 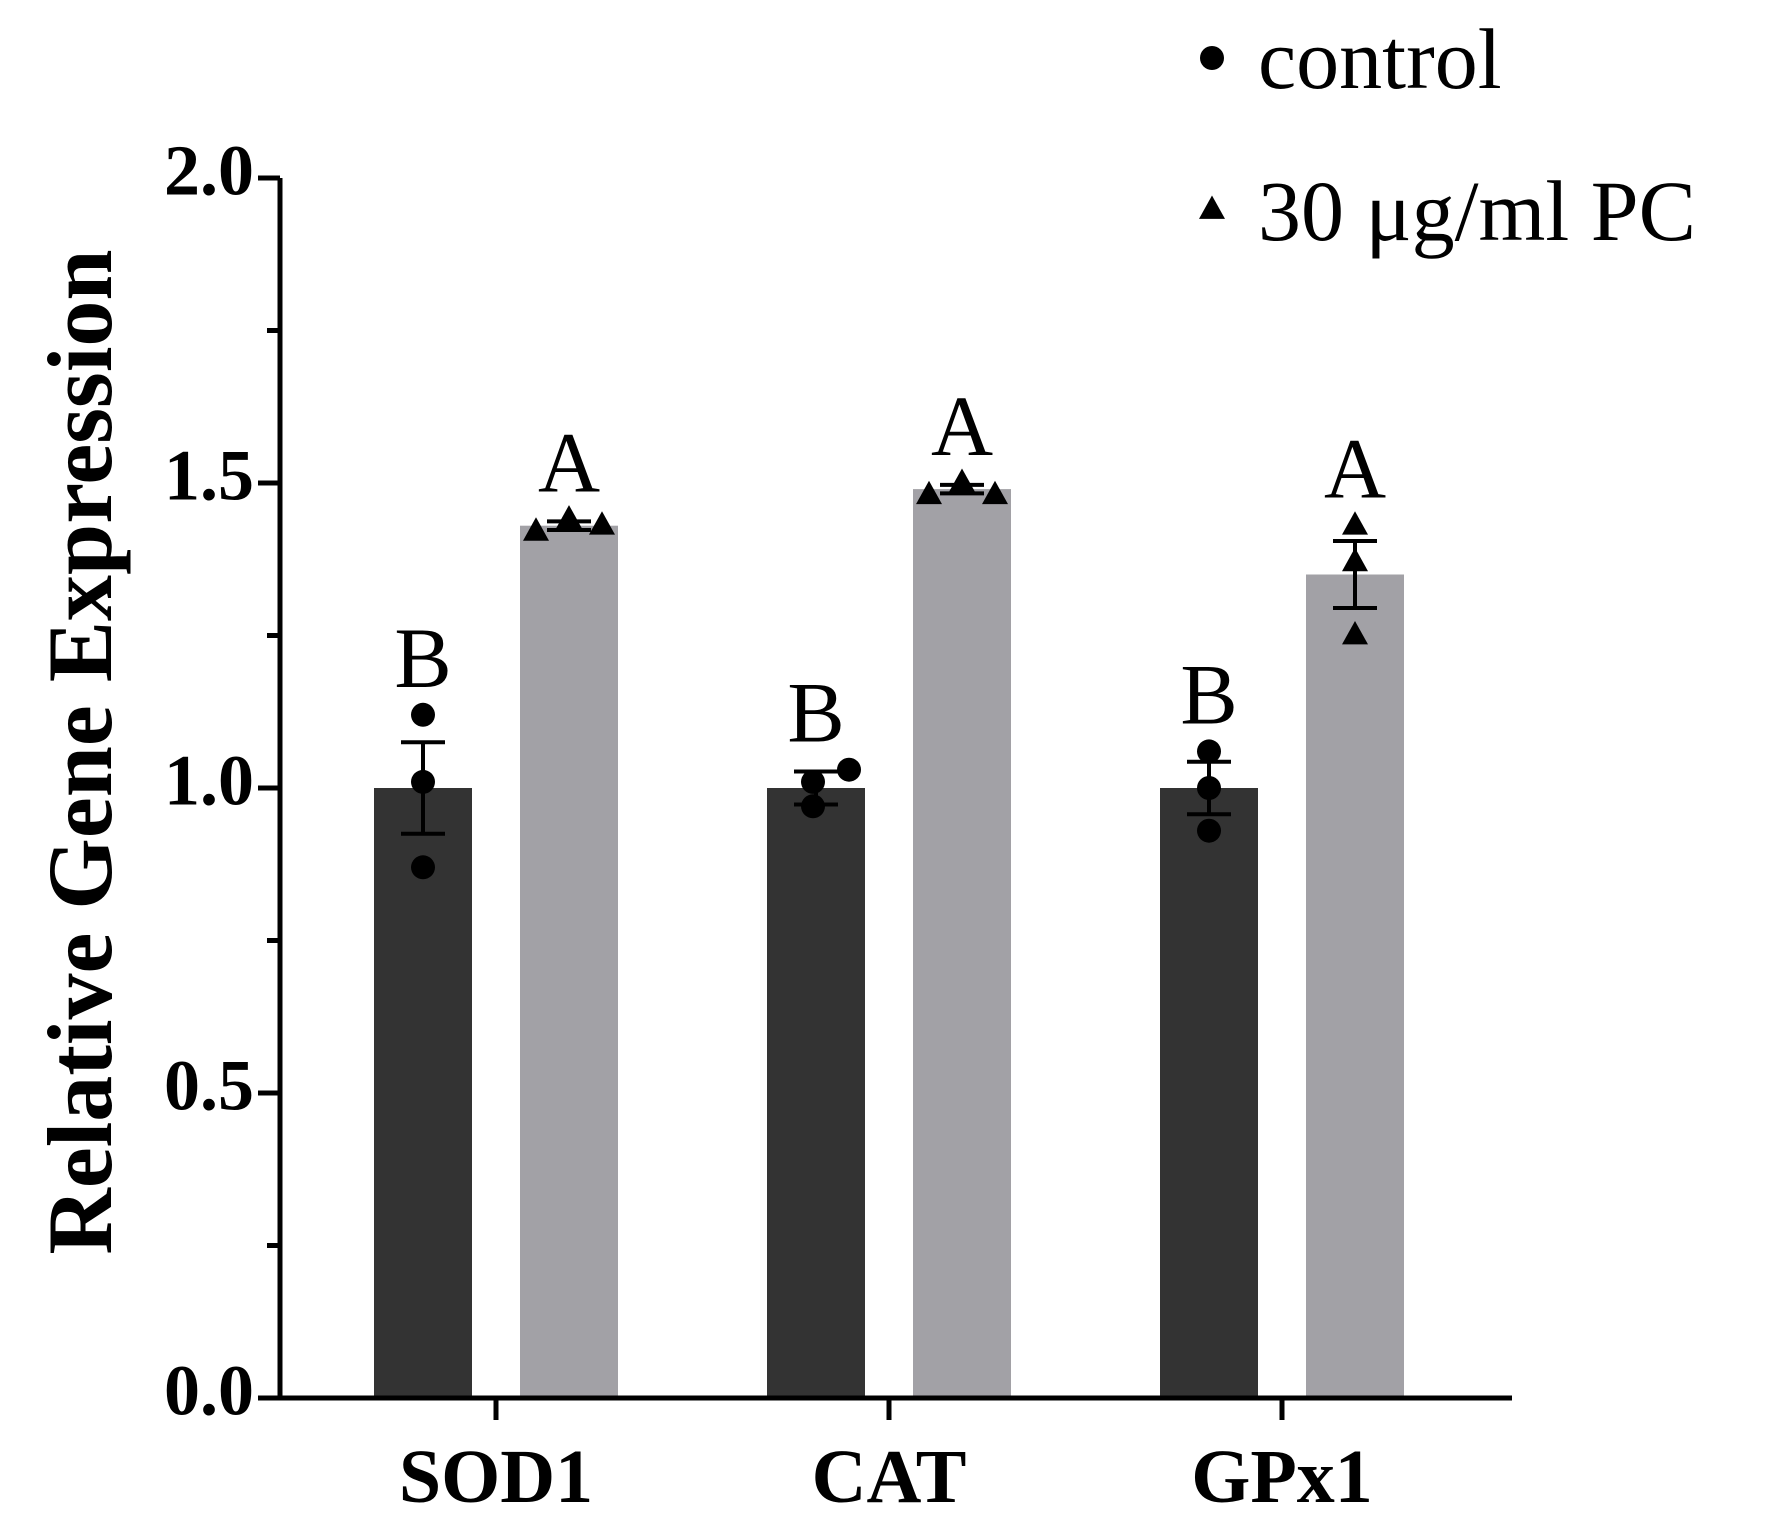 I want to click on x-tick-label: SOD1, so click(x=496, y=1477).